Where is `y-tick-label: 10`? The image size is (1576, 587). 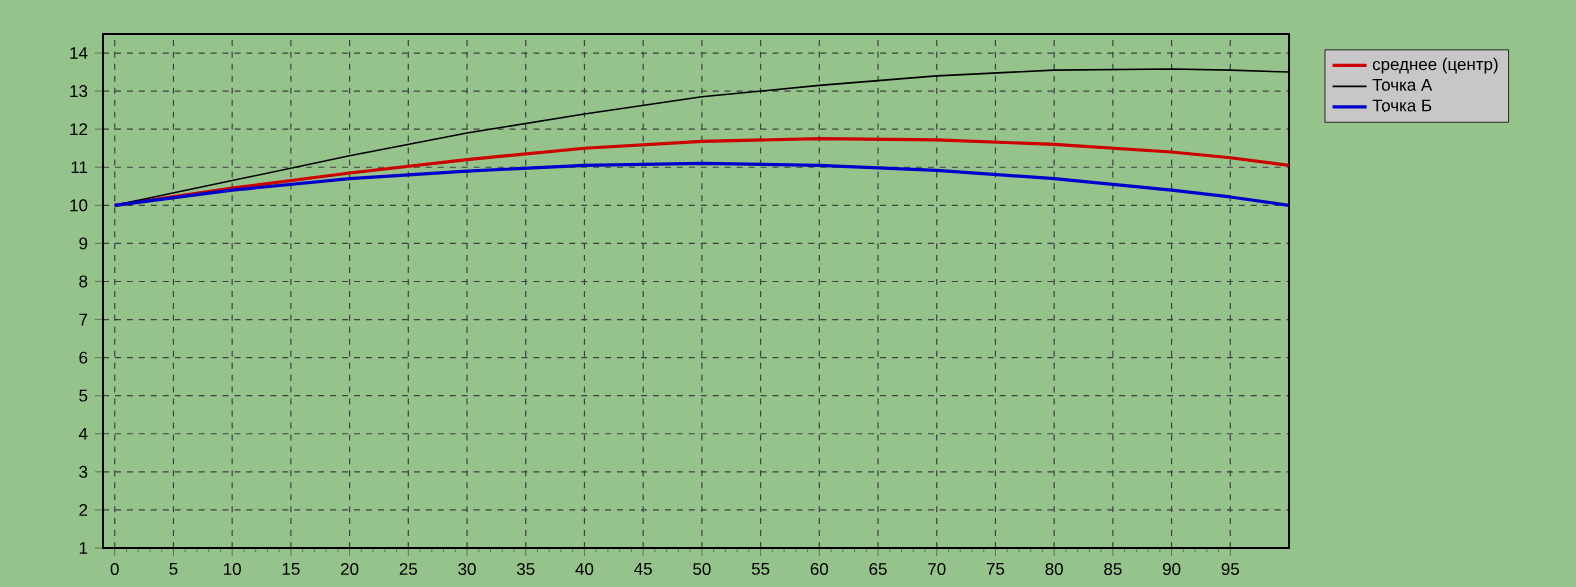
y-tick-label: 10 is located at coordinates (79, 205).